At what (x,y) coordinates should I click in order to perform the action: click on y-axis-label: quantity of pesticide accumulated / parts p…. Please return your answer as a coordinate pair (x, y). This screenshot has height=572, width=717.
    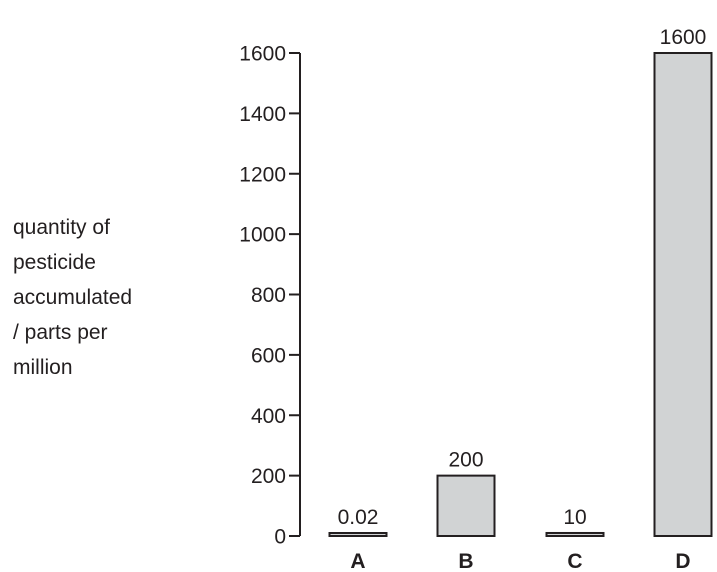
    Looking at the image, I should click on (72, 297).